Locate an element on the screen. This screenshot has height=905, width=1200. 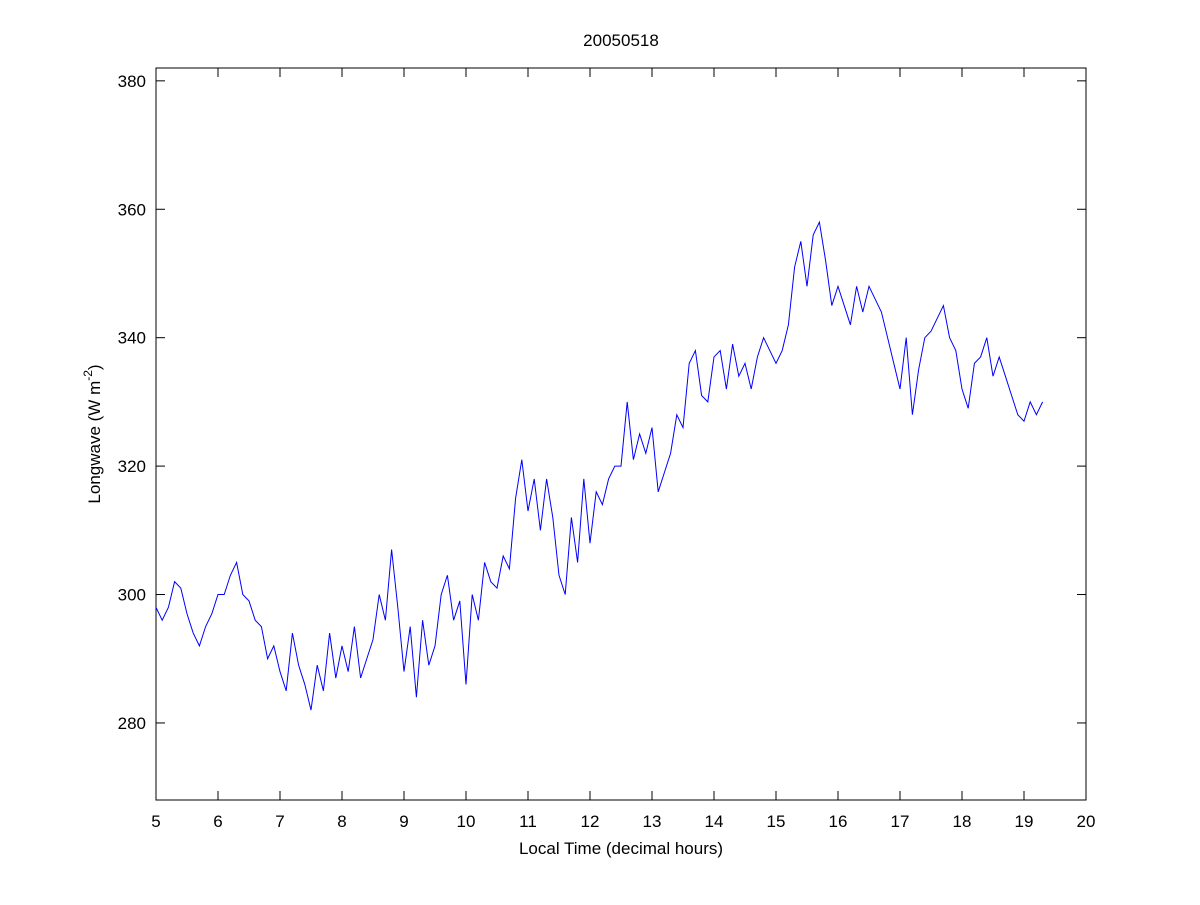
x-tick-label: 19 is located at coordinates (1024, 821).